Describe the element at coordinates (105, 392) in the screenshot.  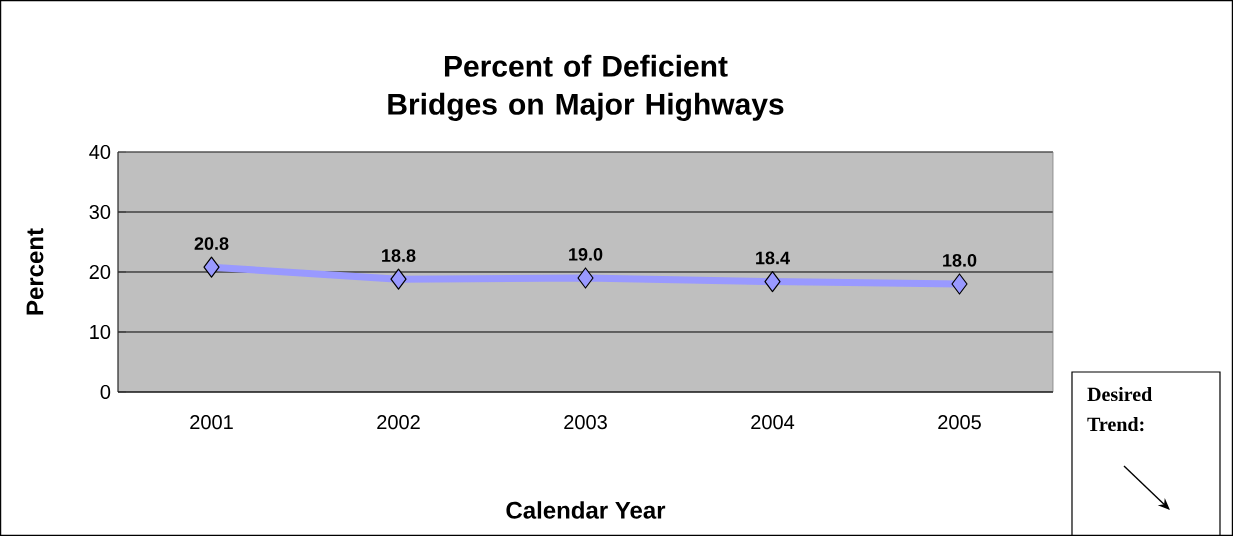
I see `y-tick-label: 0` at that location.